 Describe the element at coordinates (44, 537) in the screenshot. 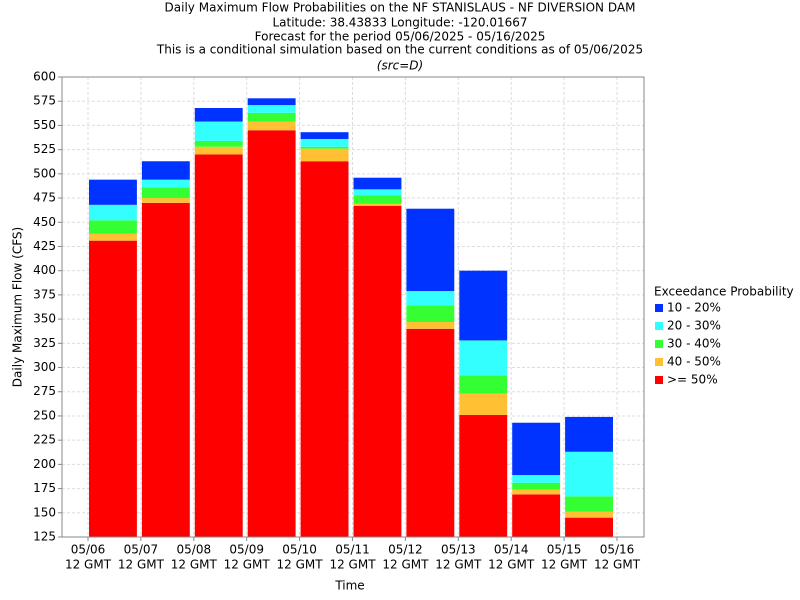

I see `y-tick-label: 125` at that location.